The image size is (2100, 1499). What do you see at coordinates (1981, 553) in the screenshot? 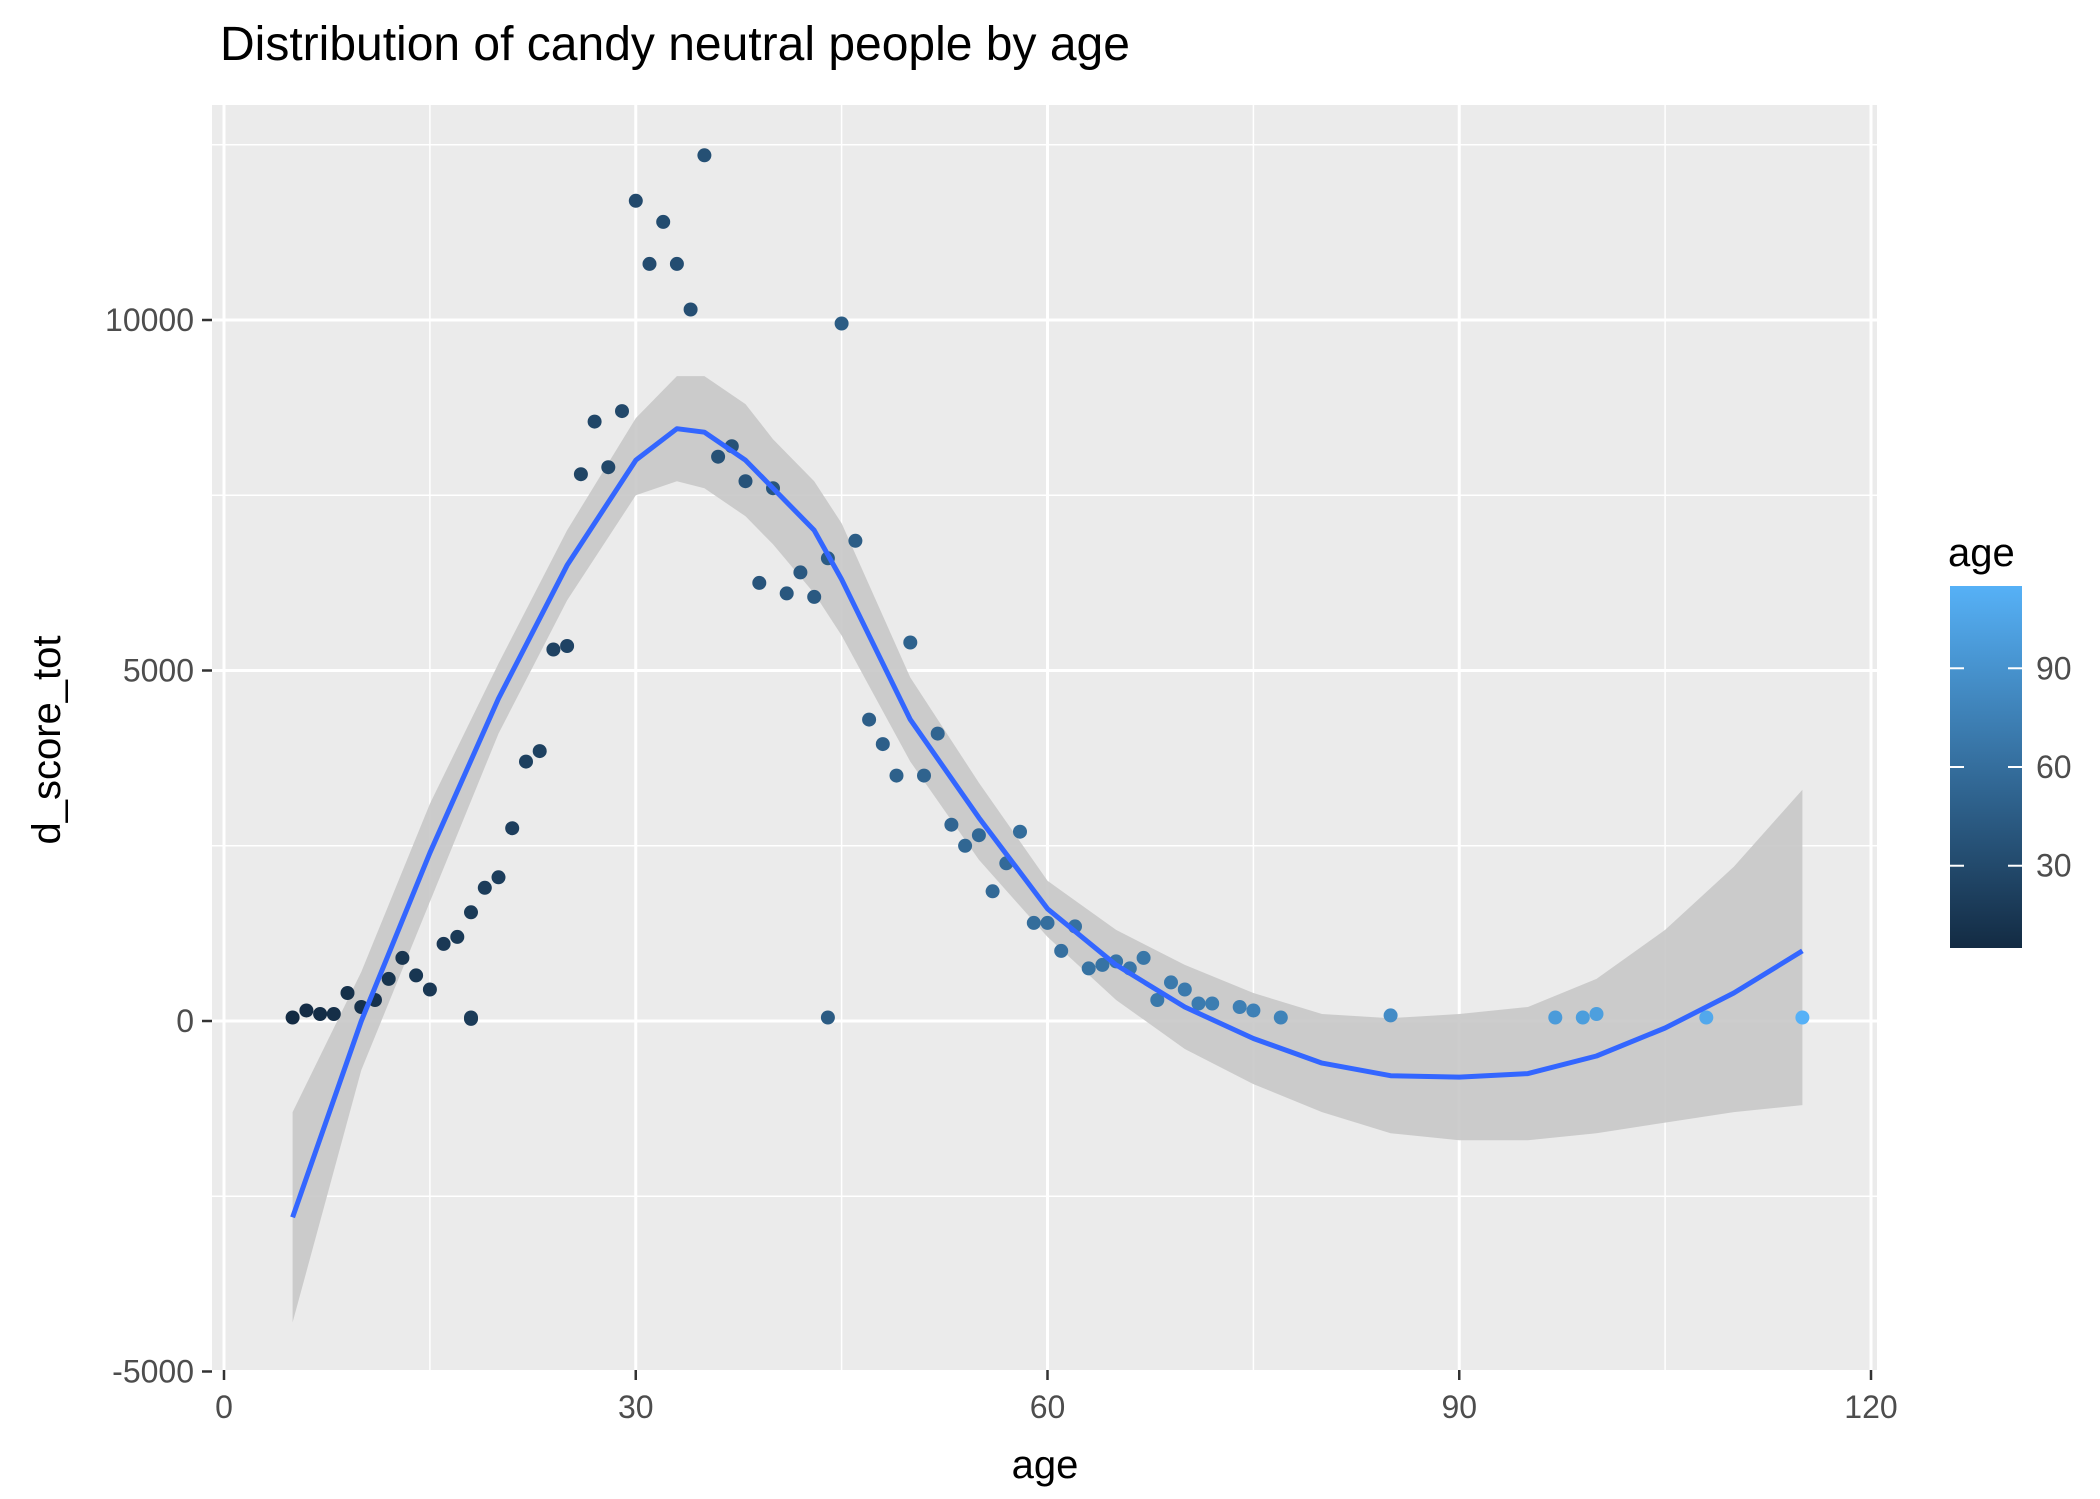
I see `legend-title: age` at bounding box center [1981, 553].